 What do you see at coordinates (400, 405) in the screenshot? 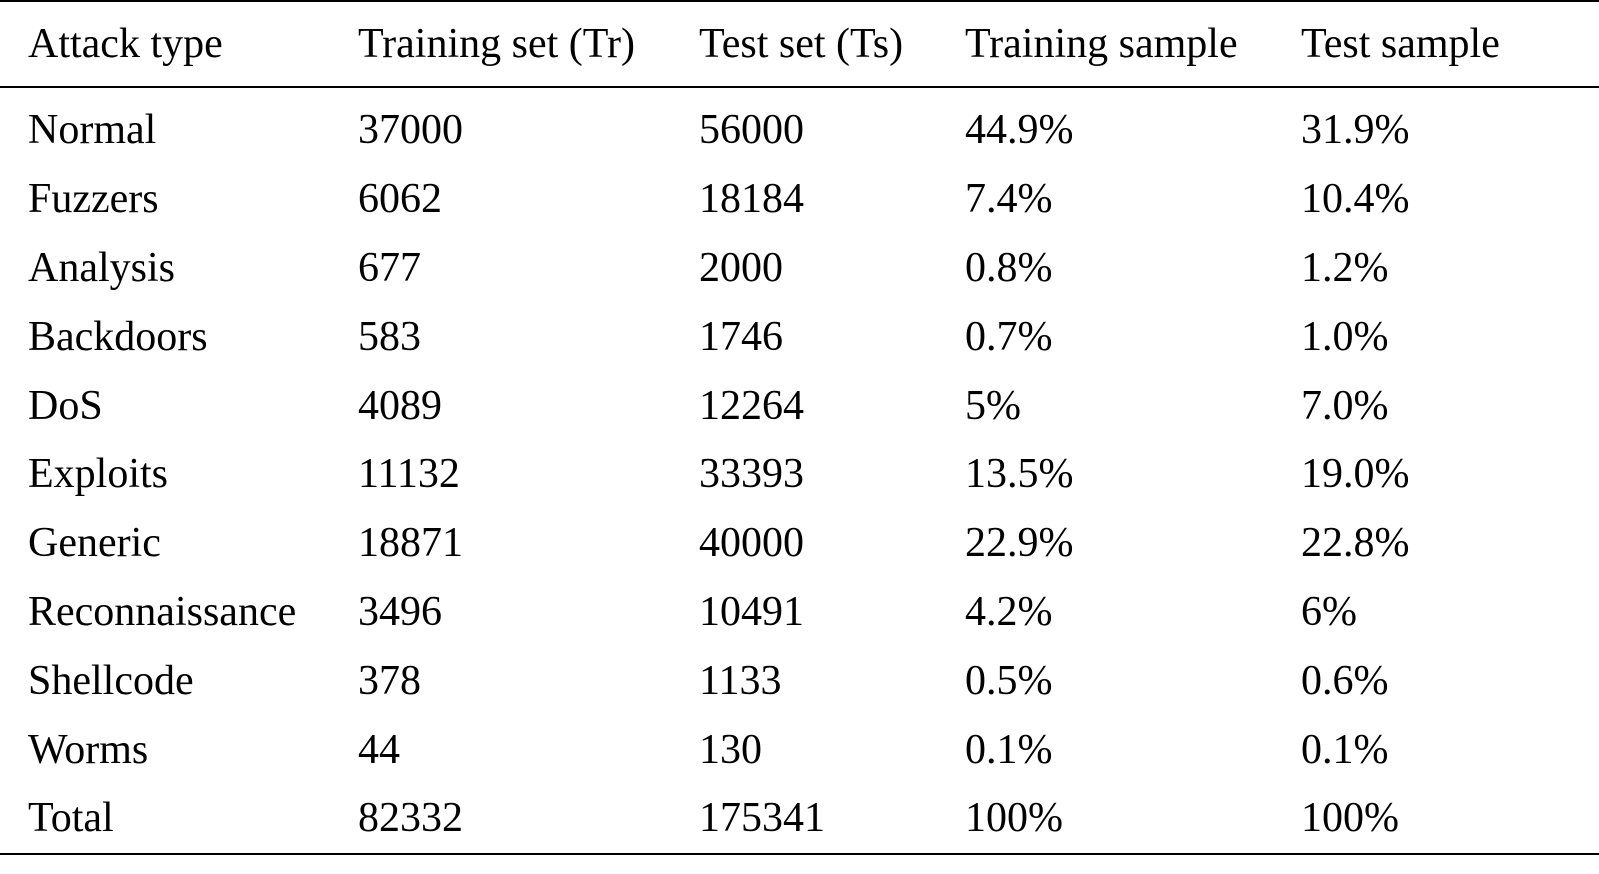
I see `cell-training-set: 4089` at bounding box center [400, 405].